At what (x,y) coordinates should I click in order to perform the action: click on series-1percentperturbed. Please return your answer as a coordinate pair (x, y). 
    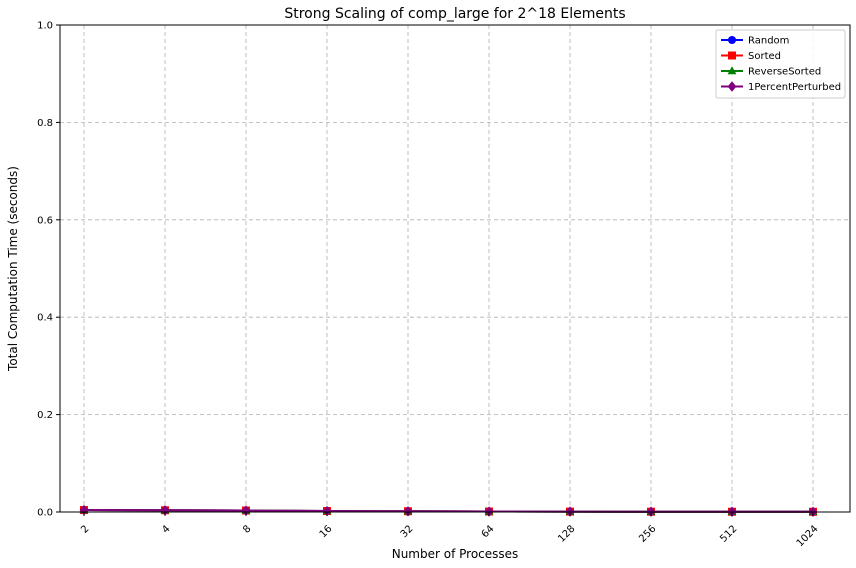
    Looking at the image, I should click on (448, 511).